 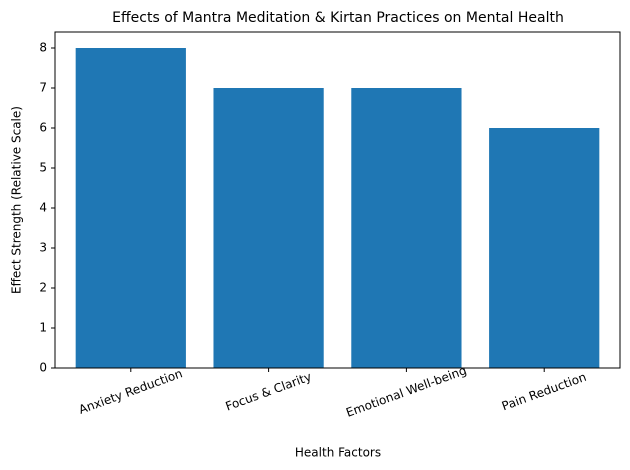 What do you see at coordinates (43, 168) in the screenshot?
I see `y-tick-label: 5` at bounding box center [43, 168].